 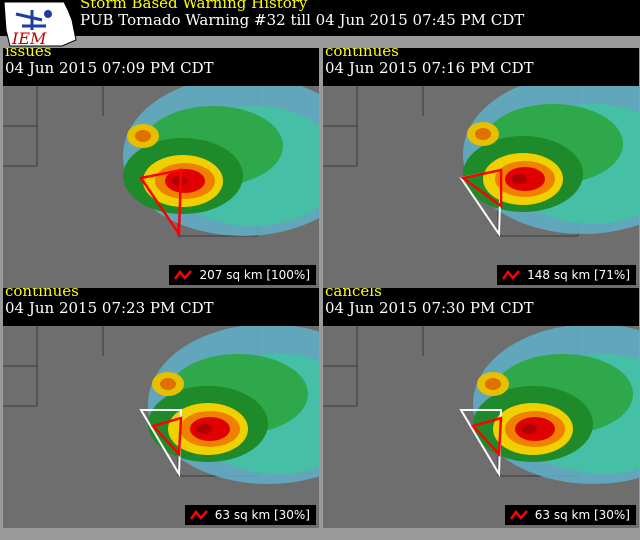 I want to click on panel-timestamp: 04 Jun 2015 07:30 PM CDT, so click(x=429, y=308).